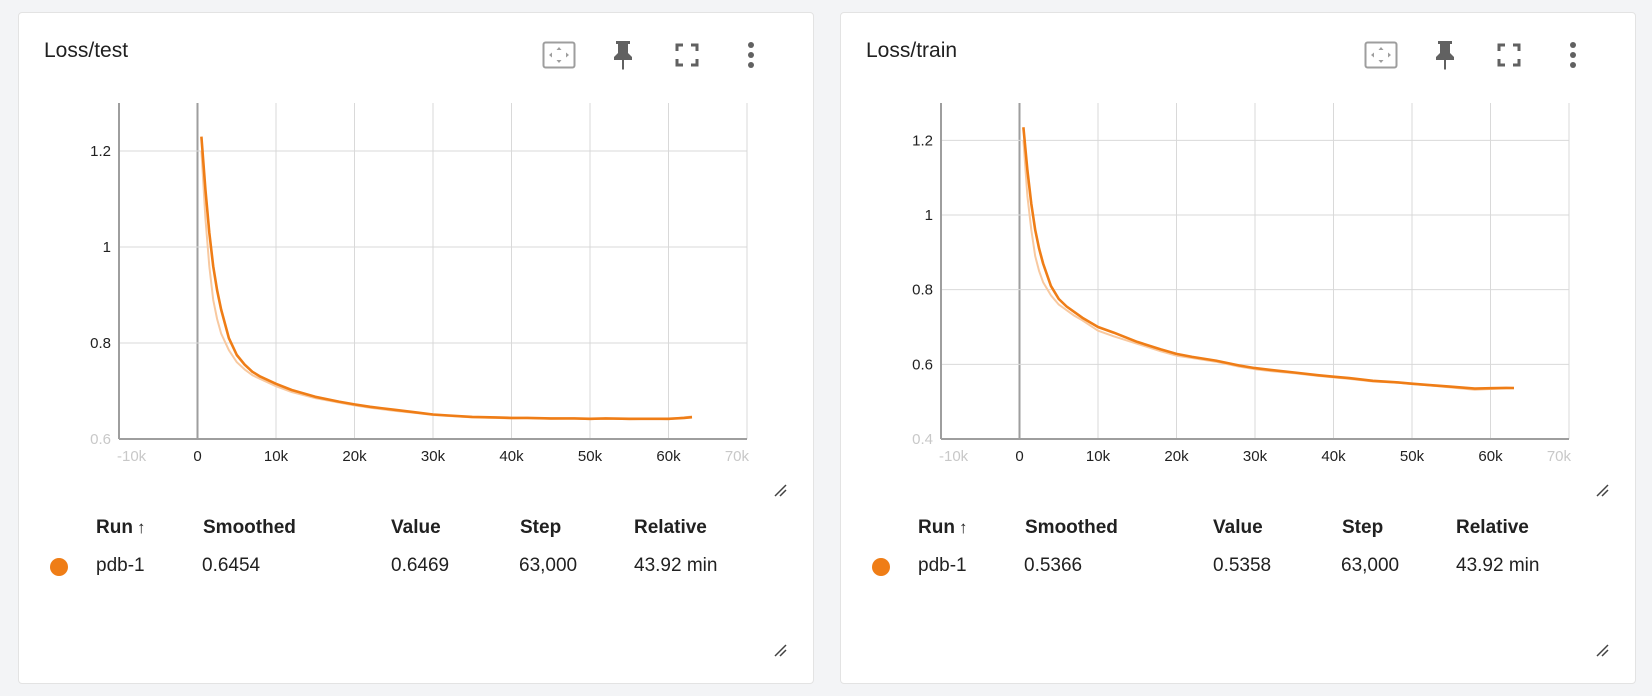 This screenshot has width=1652, height=696. What do you see at coordinates (86, 50) in the screenshot?
I see `card-title: Loss/test` at bounding box center [86, 50].